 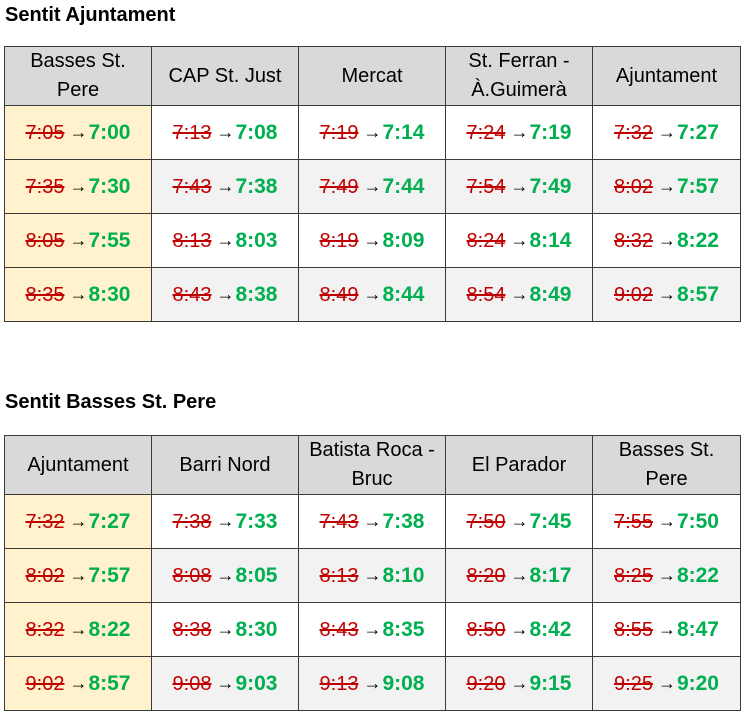 I want to click on time-cell: 8:43 →8:35, so click(x=372, y=629).